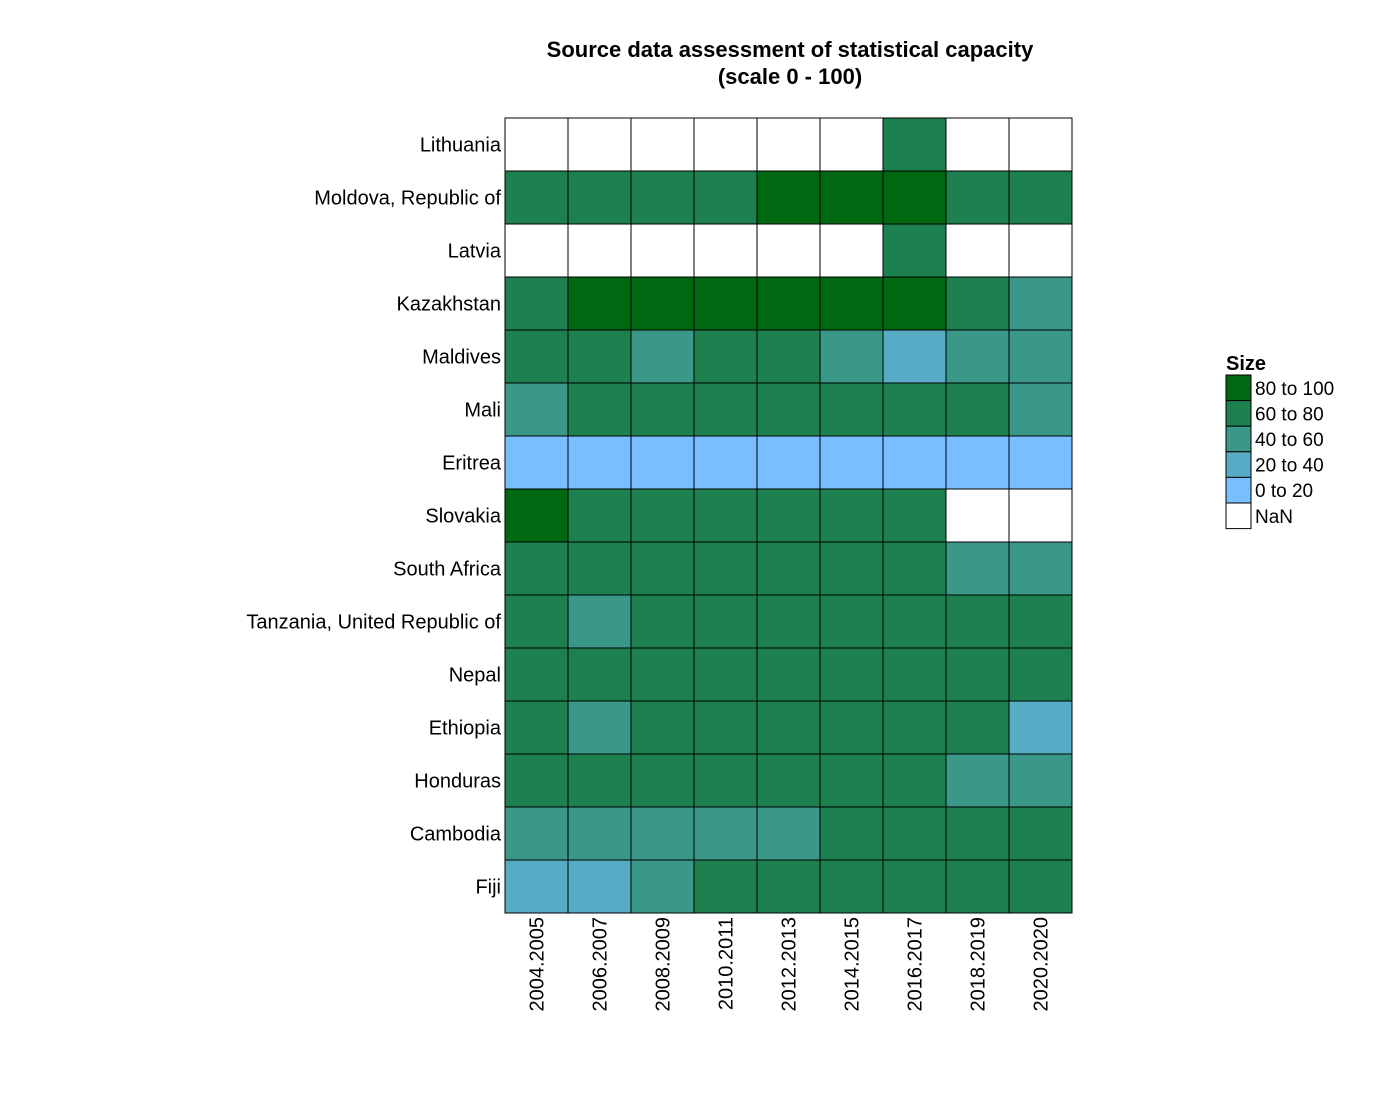  Describe the element at coordinates (456, 835) in the screenshot. I see `row-label: Cambodia` at that location.